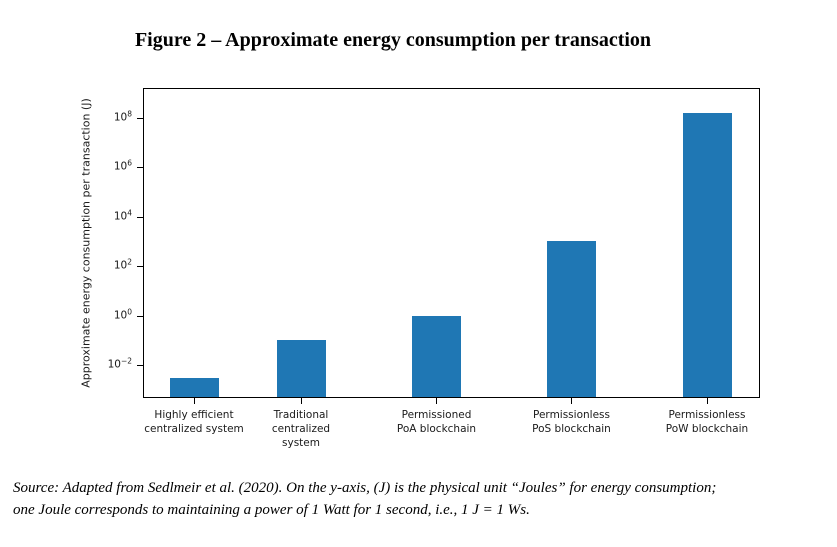  What do you see at coordinates (129, 163) in the screenshot?
I see `y-tick-exponent: 6` at bounding box center [129, 163].